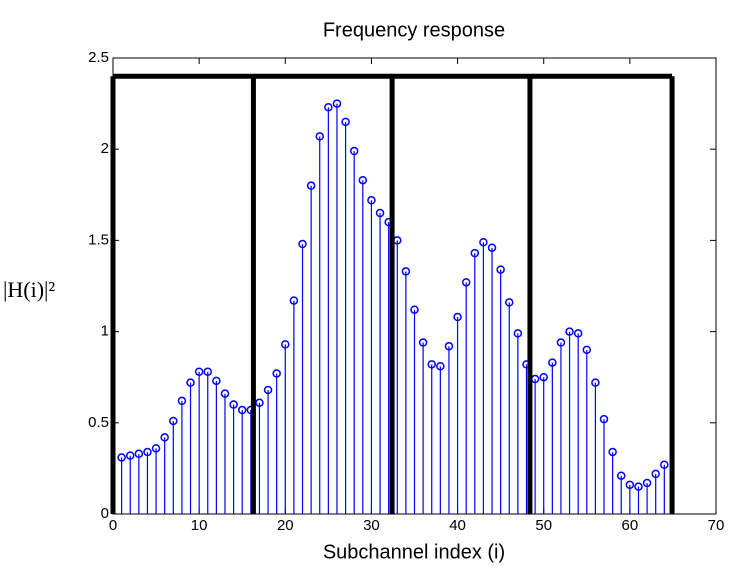  What do you see at coordinates (105, 148) in the screenshot?
I see `y-tick-label: 2` at bounding box center [105, 148].